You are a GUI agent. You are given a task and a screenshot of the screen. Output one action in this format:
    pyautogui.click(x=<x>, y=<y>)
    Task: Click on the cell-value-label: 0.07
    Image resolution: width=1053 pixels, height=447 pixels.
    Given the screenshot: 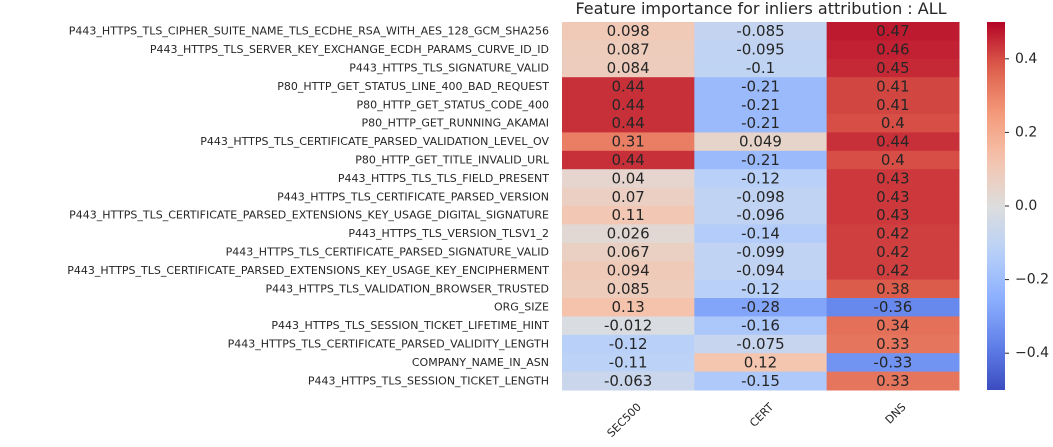 What is the action you would take?
    pyautogui.click(x=627, y=197)
    